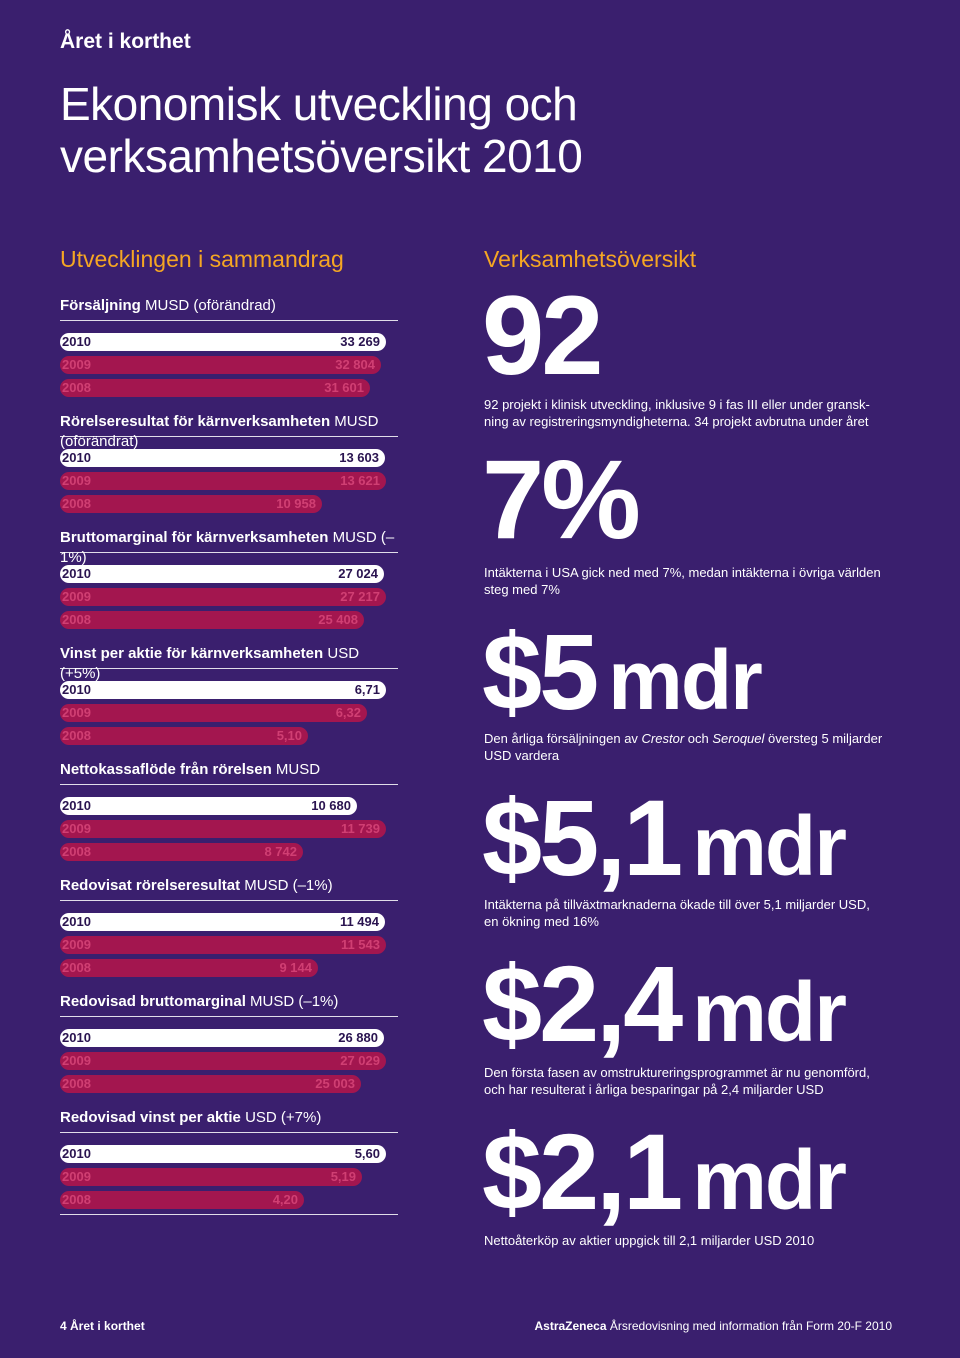 The width and height of the screenshot is (960, 1358). Describe the element at coordinates (229, 829) in the screenshot. I see `metric-bars: 2010 10 680 2009 11 739 2008 8 742` at that location.